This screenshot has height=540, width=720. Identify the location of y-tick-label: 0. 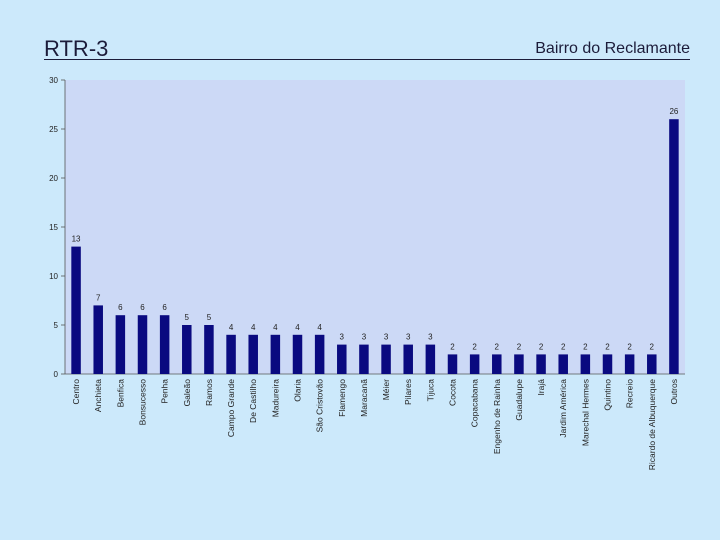
(56, 374).